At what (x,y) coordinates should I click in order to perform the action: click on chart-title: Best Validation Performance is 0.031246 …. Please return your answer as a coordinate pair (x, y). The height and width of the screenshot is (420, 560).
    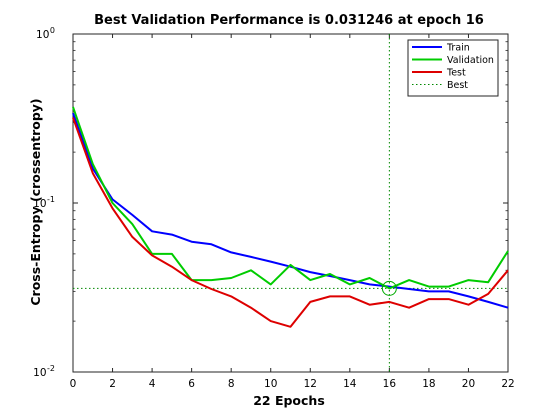
    Looking at the image, I should click on (289, 20).